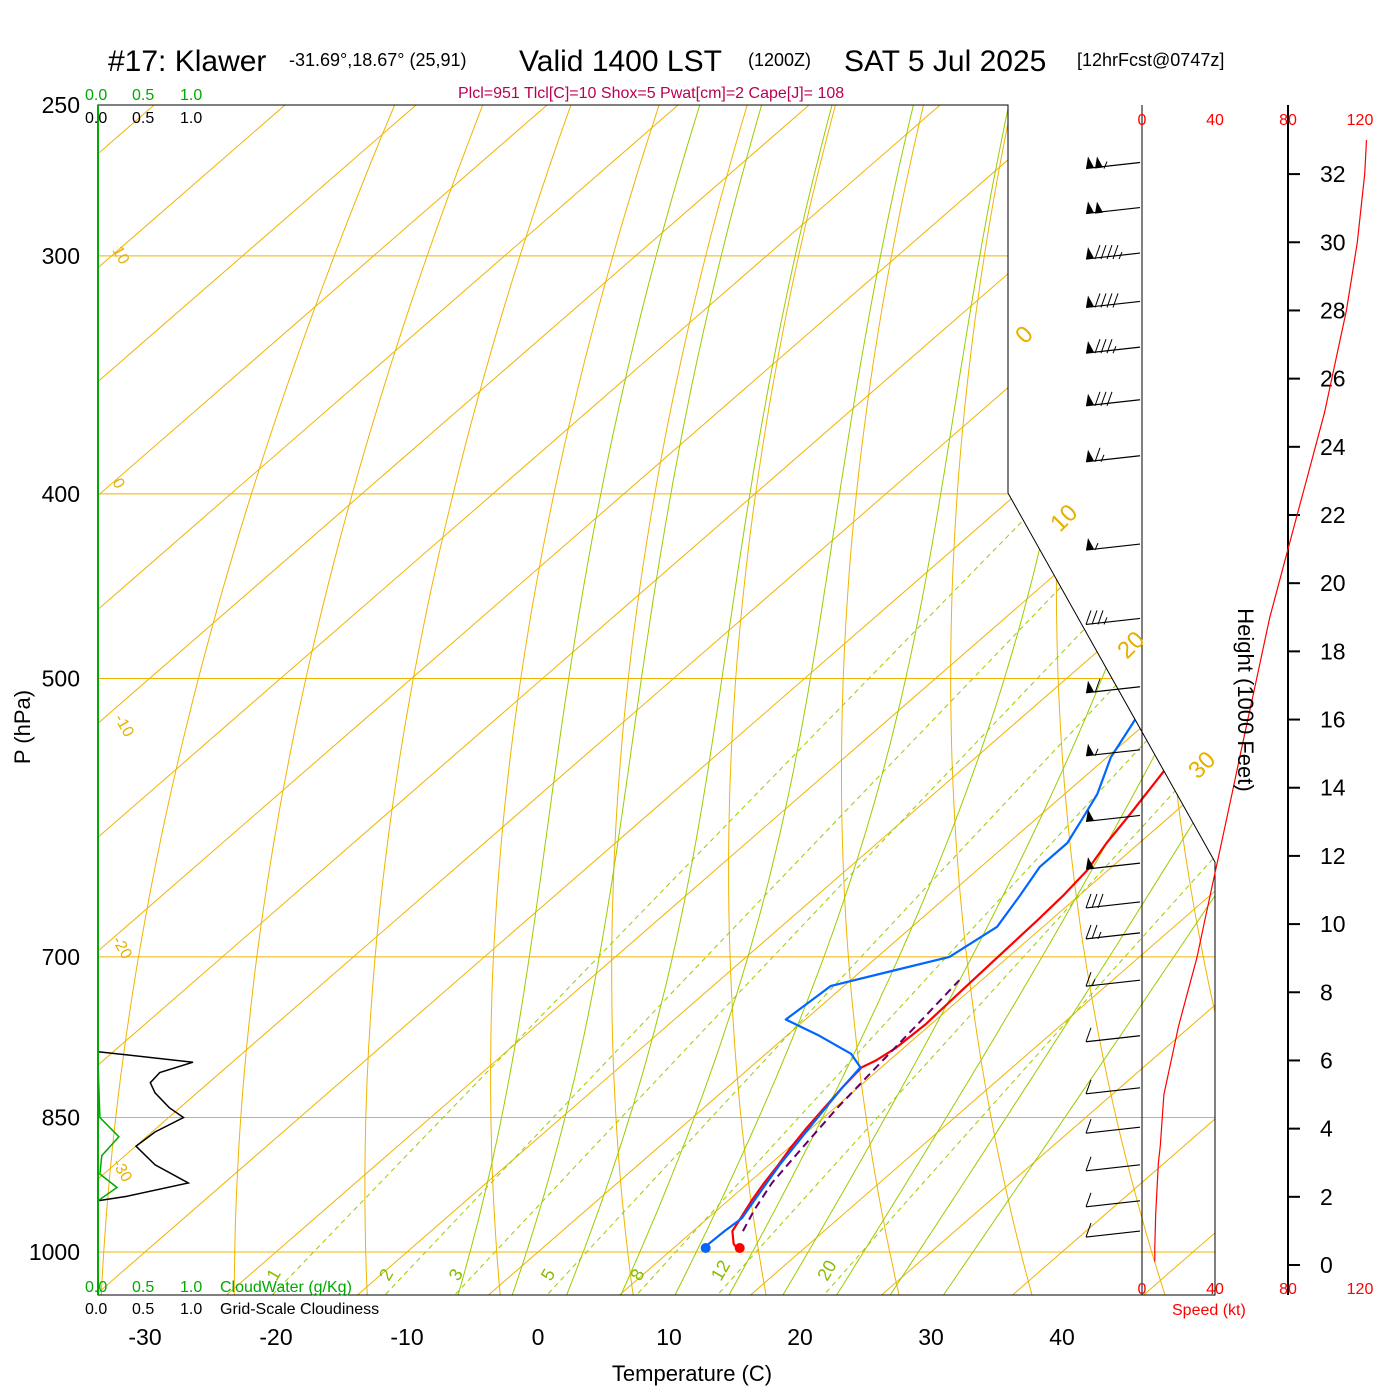  I want to click on cloudiness-line, so click(146, 1126).